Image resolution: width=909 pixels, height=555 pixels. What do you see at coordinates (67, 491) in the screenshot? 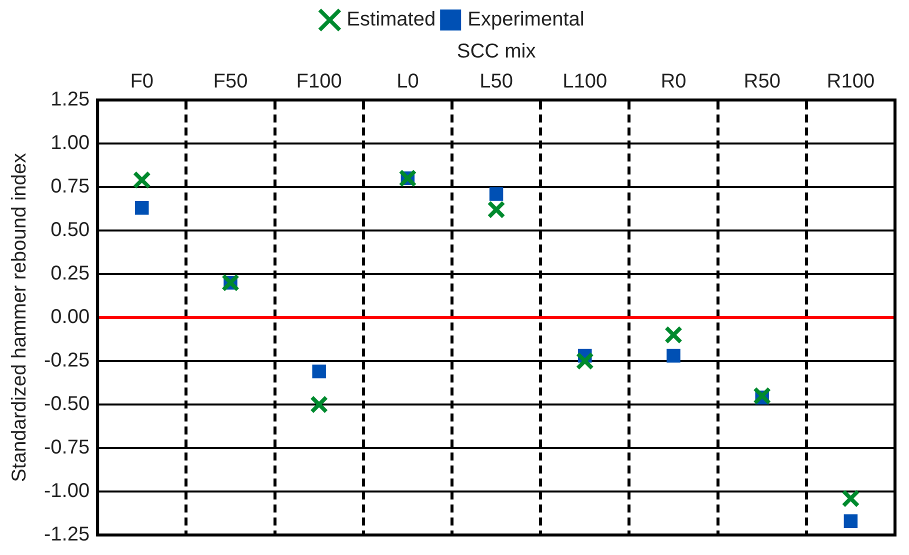
I see `y-tick-label: -1.00` at bounding box center [67, 491].